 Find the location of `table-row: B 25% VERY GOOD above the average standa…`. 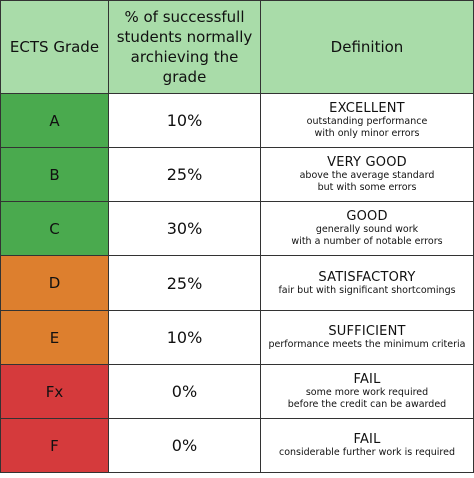

table-row: B 25% VERY GOOD above the average standa… is located at coordinates (237, 174).